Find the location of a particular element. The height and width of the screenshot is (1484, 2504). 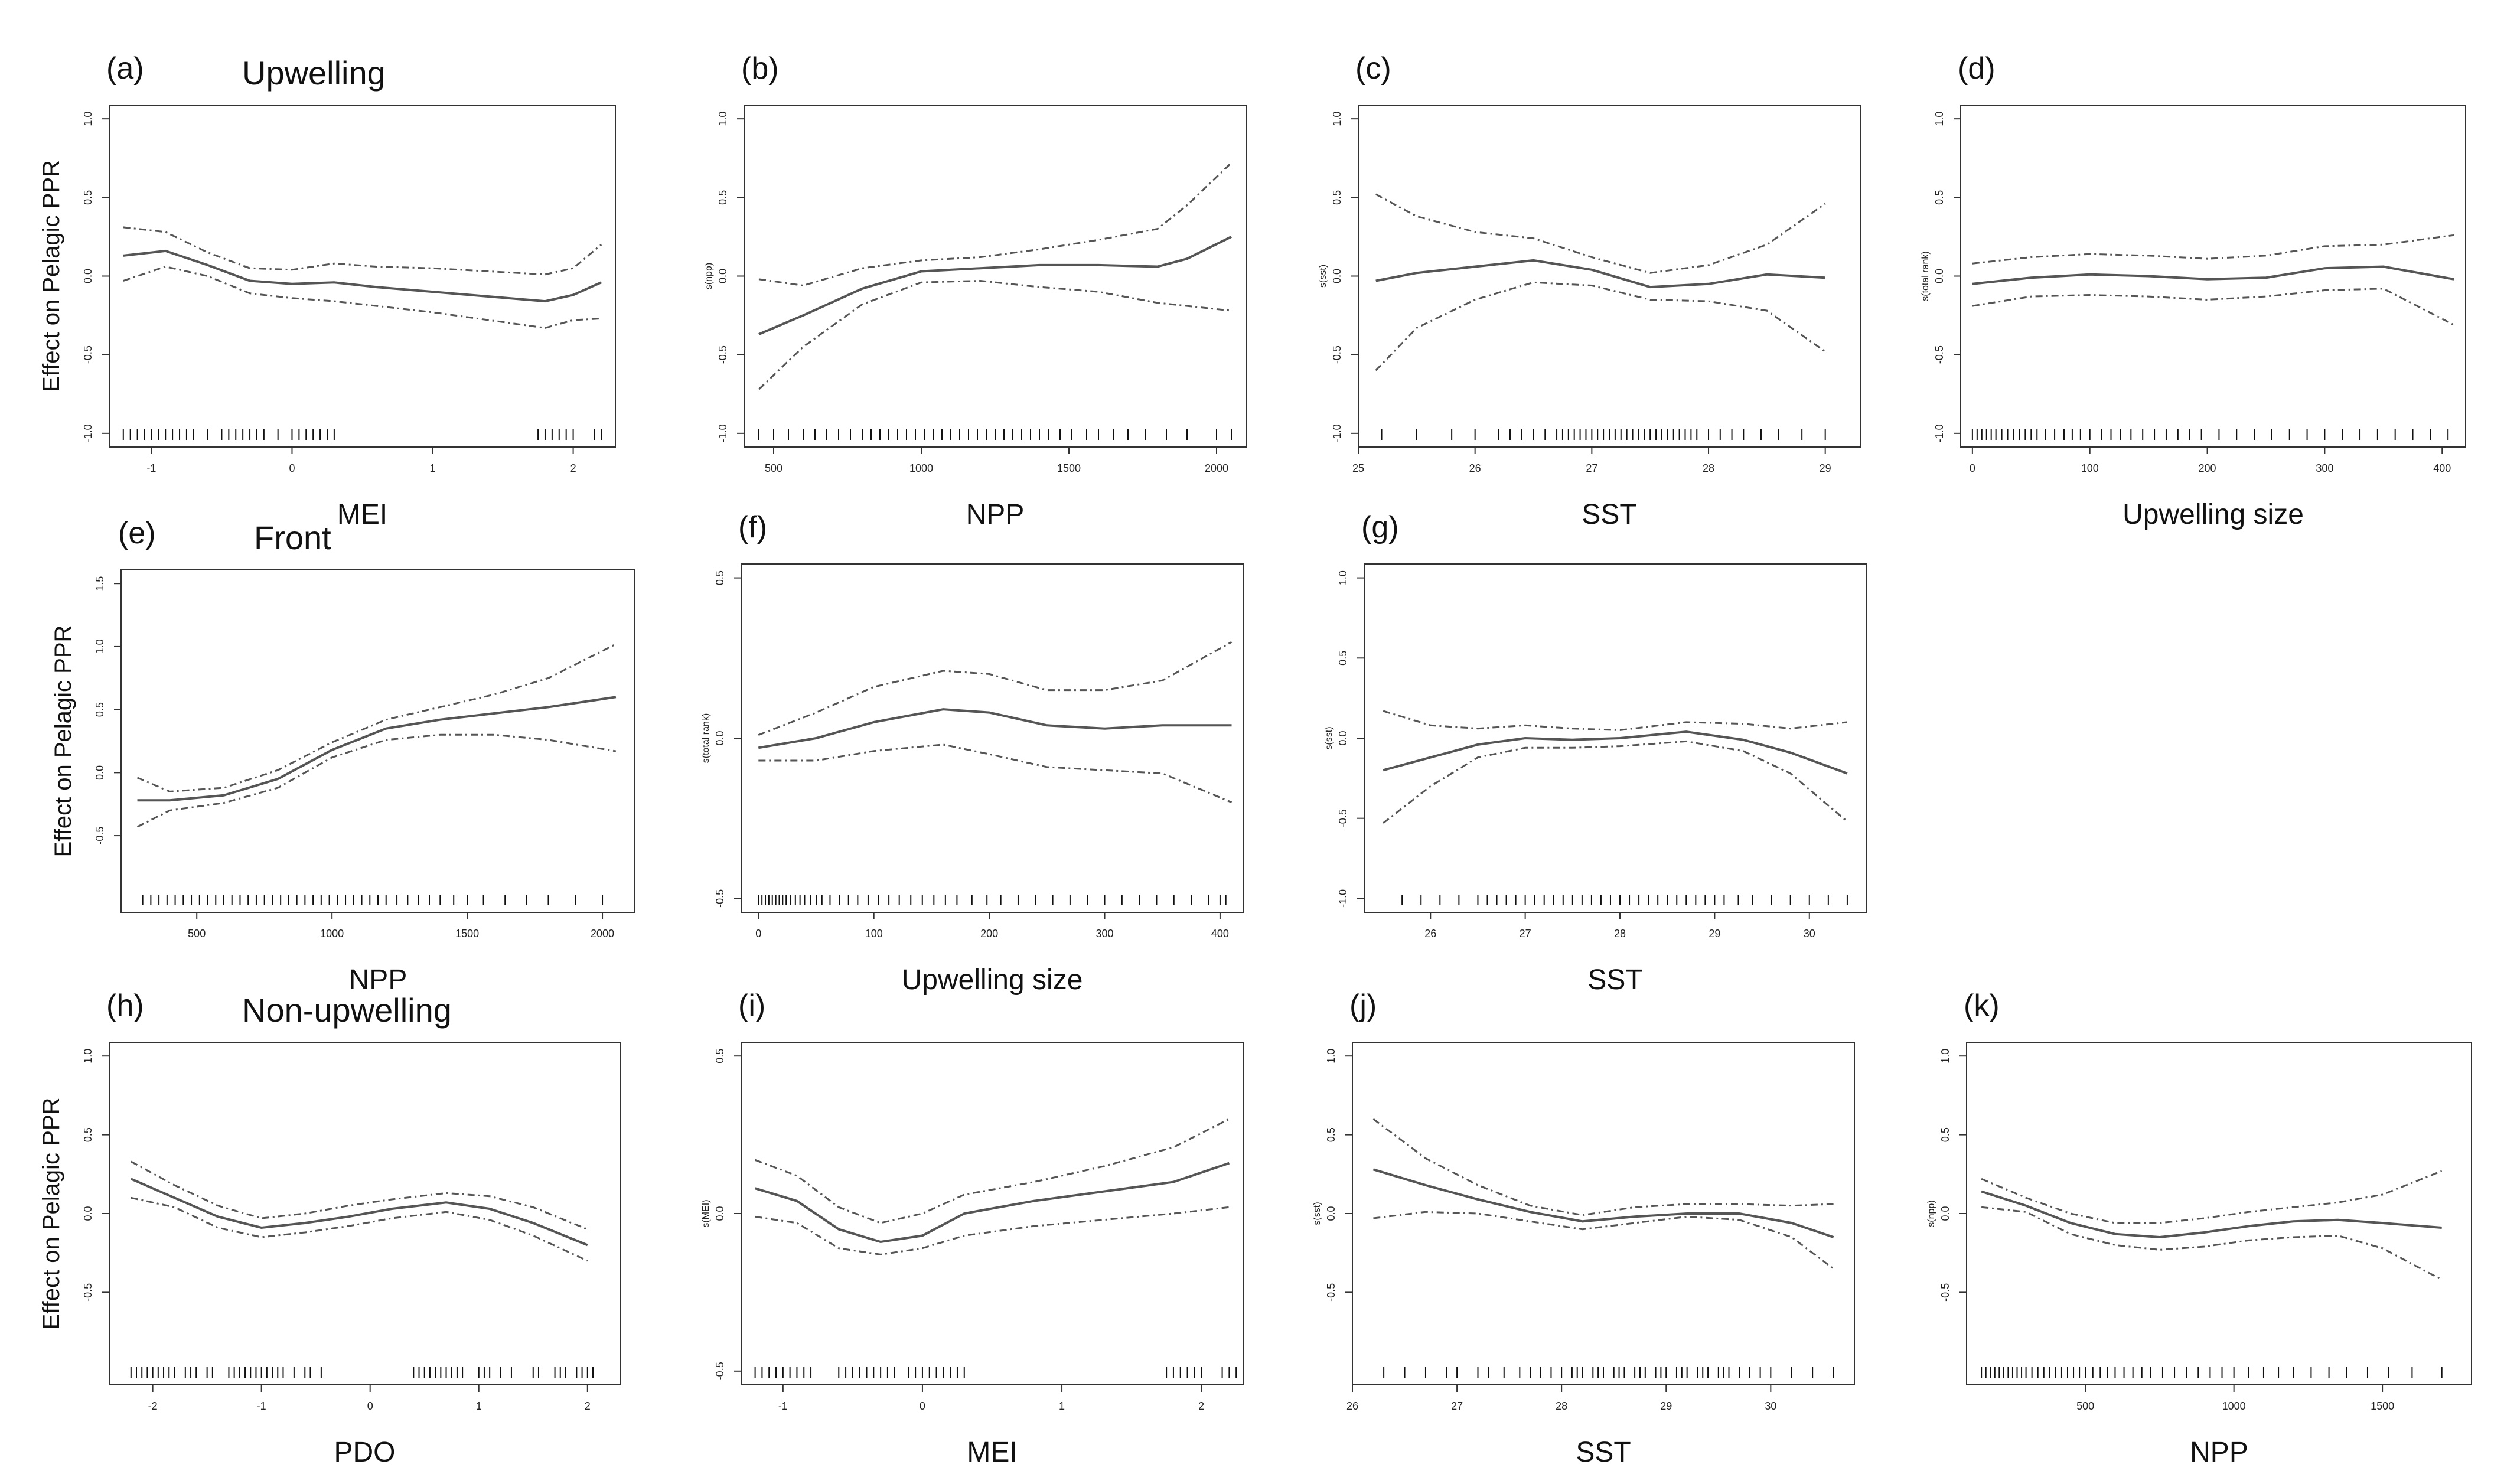

x-axis-label: SST is located at coordinates (1609, 514).